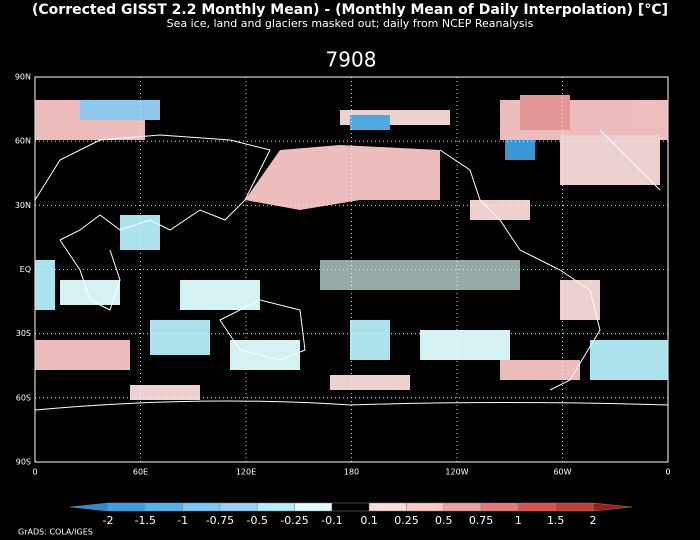 The height and width of the screenshot is (540, 700). What do you see at coordinates (23, 205) in the screenshot?
I see `lat-label: 30N` at bounding box center [23, 205].